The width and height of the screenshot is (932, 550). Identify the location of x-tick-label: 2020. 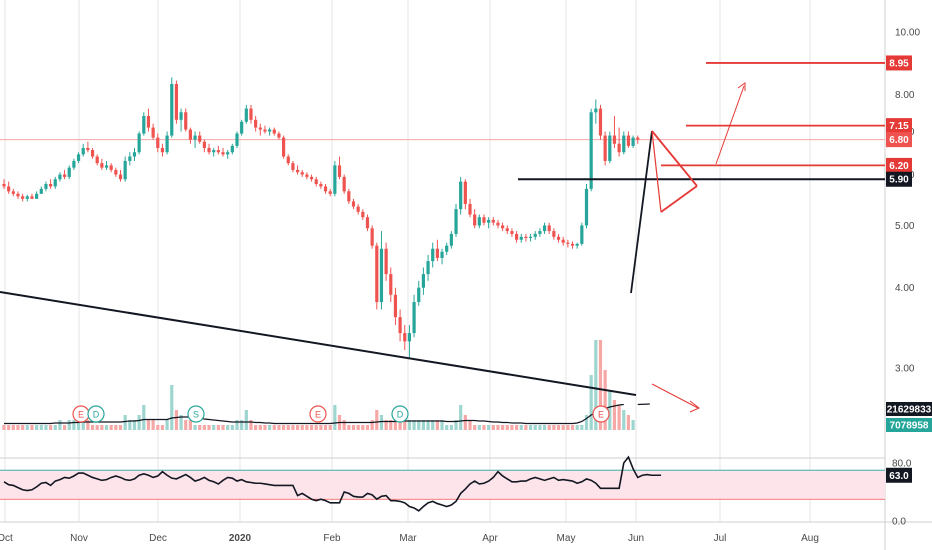
(240, 538).